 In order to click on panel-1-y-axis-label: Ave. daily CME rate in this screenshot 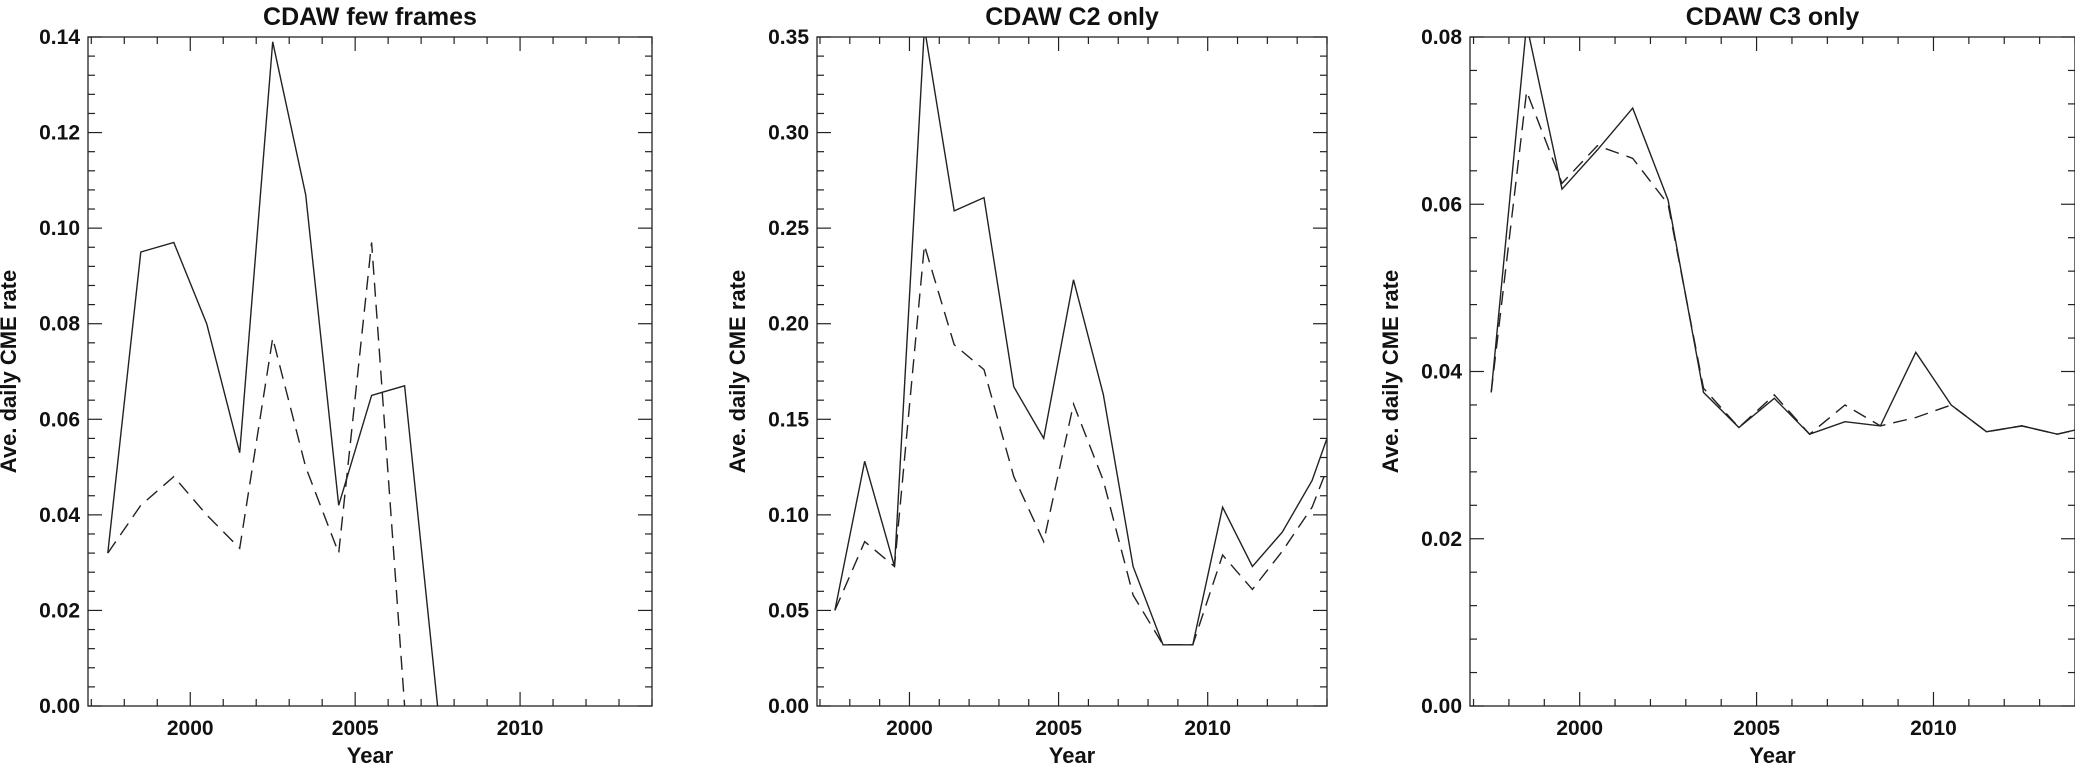, I will do `click(10, 371)`.